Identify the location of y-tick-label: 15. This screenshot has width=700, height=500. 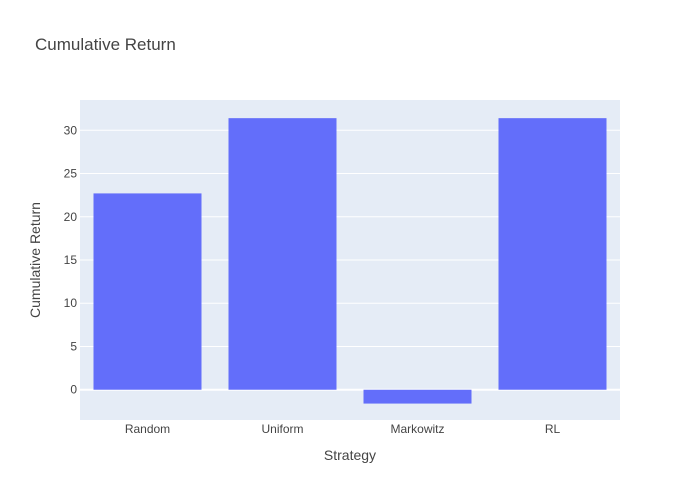
(71, 260).